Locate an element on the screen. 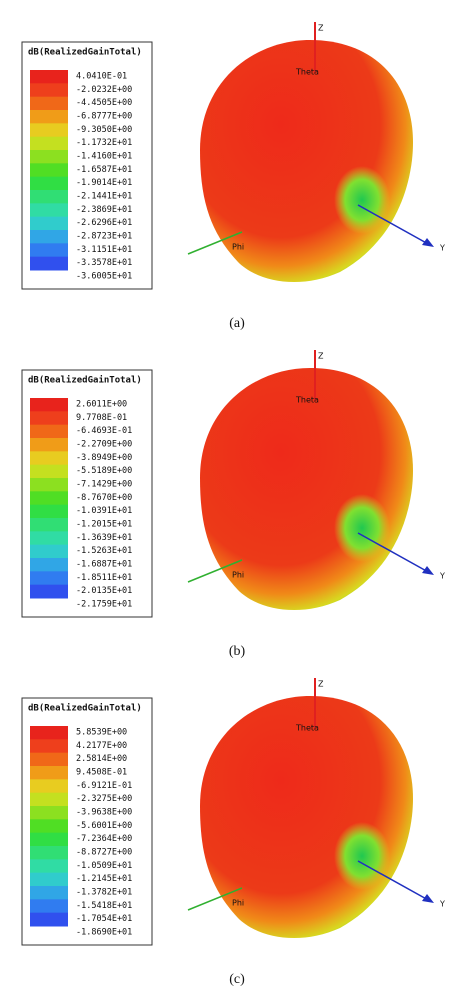 This screenshot has height=994, width=474. caption: (b) is located at coordinates (237, 651).